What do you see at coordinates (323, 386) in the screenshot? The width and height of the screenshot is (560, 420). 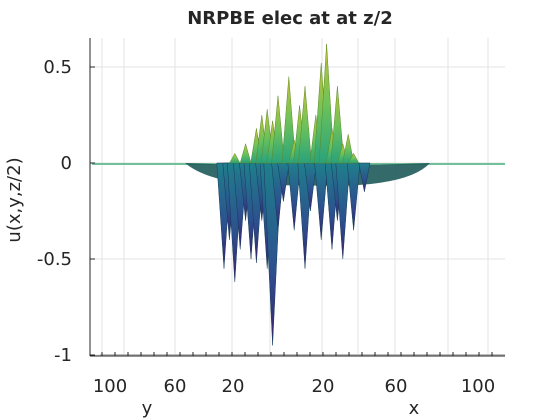 I see `x-tick-label: 20` at bounding box center [323, 386].